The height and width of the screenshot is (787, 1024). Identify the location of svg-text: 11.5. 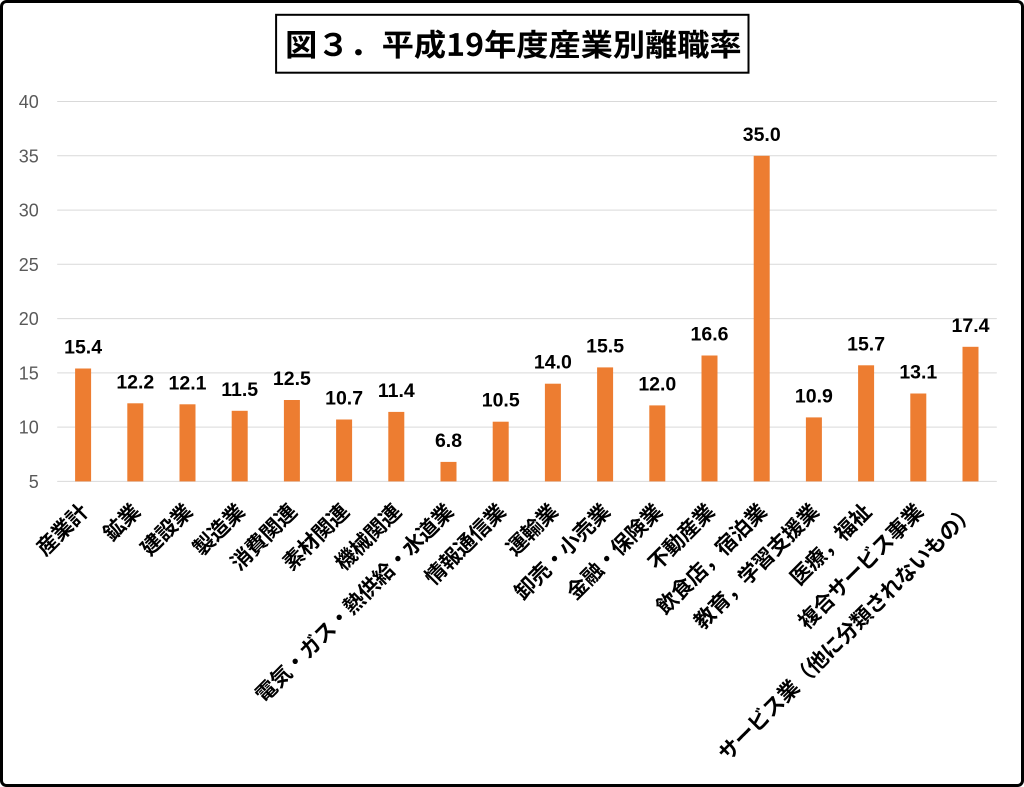
(239, 390).